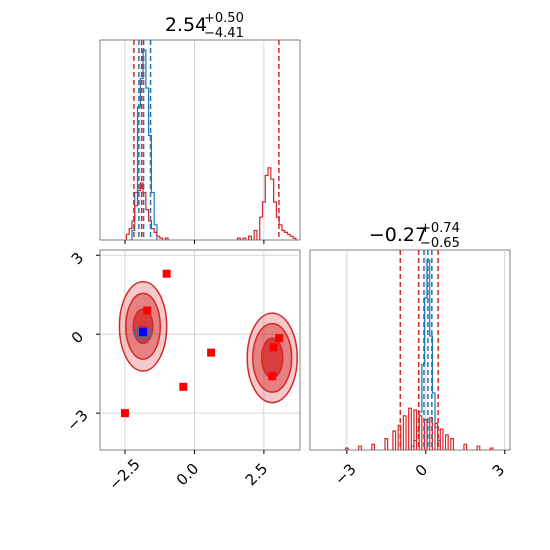 The height and width of the screenshot is (550, 550). I want to click on y-tick-label-0: 0, so click(77, 337).